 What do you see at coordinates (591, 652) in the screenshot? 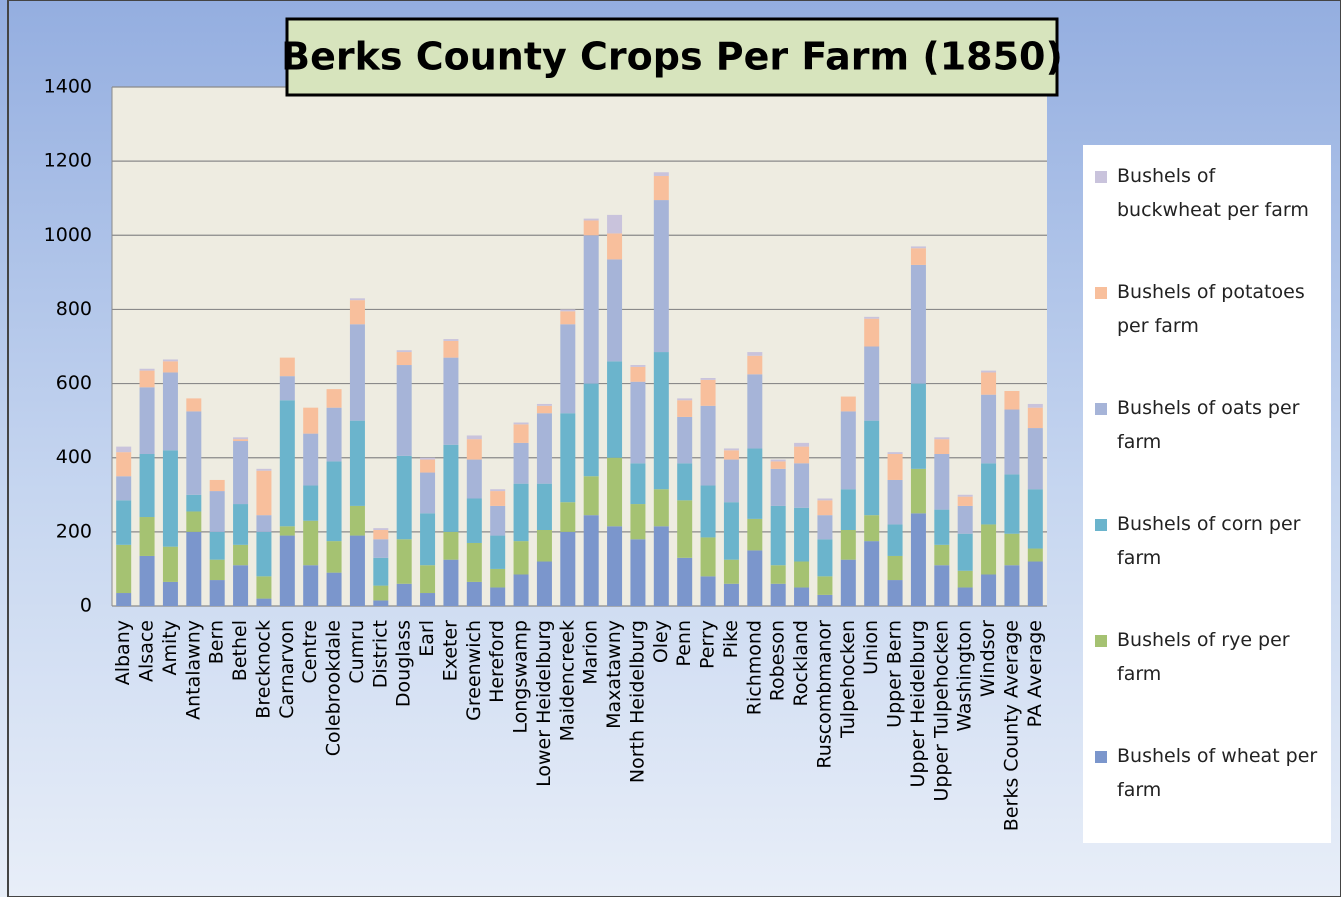
I see `x-tick-label: Marion` at bounding box center [591, 652].